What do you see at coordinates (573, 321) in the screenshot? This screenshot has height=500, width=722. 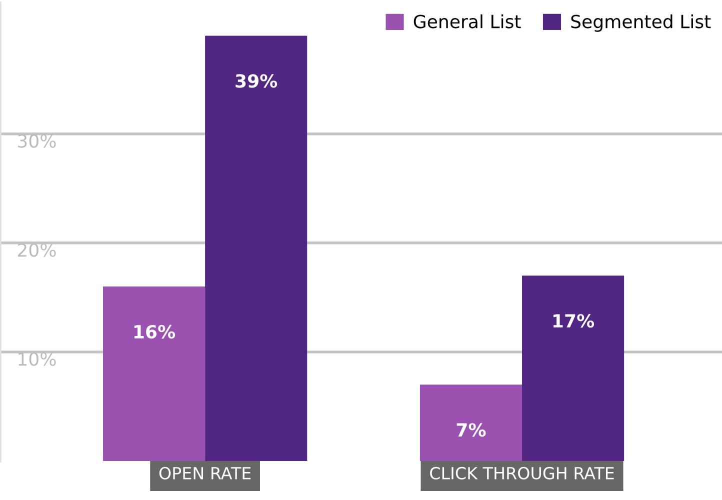 I see `text: 17%` at bounding box center [573, 321].